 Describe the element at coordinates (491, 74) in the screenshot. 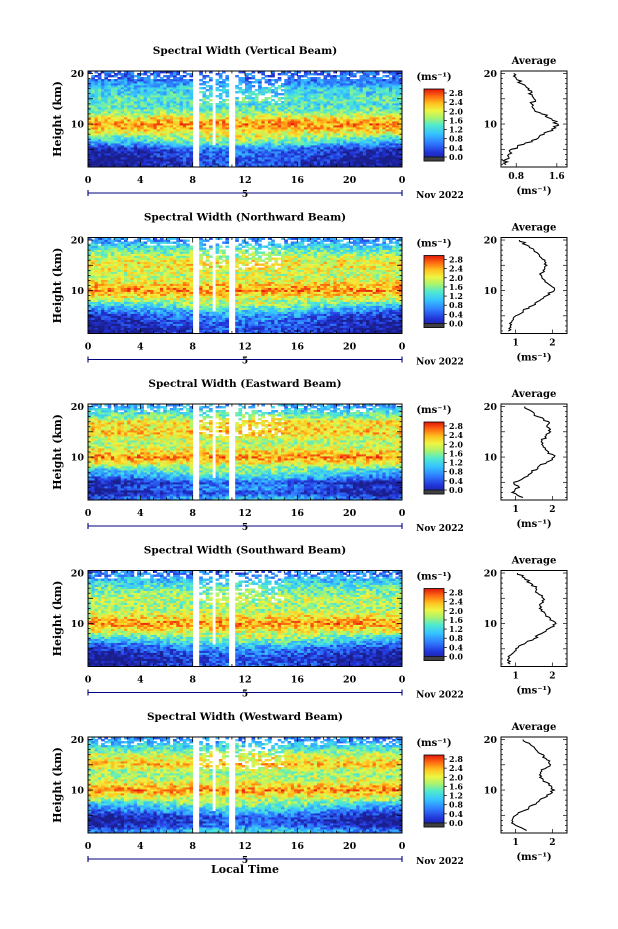

I see `avg-y-tick-label: 20` at that location.